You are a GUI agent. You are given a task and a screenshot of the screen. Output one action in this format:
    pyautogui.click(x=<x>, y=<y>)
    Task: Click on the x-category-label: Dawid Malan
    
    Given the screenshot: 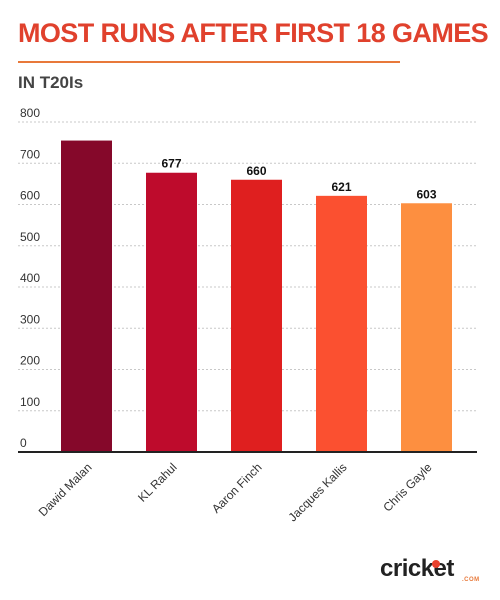 What is the action you would take?
    pyautogui.click(x=65, y=489)
    